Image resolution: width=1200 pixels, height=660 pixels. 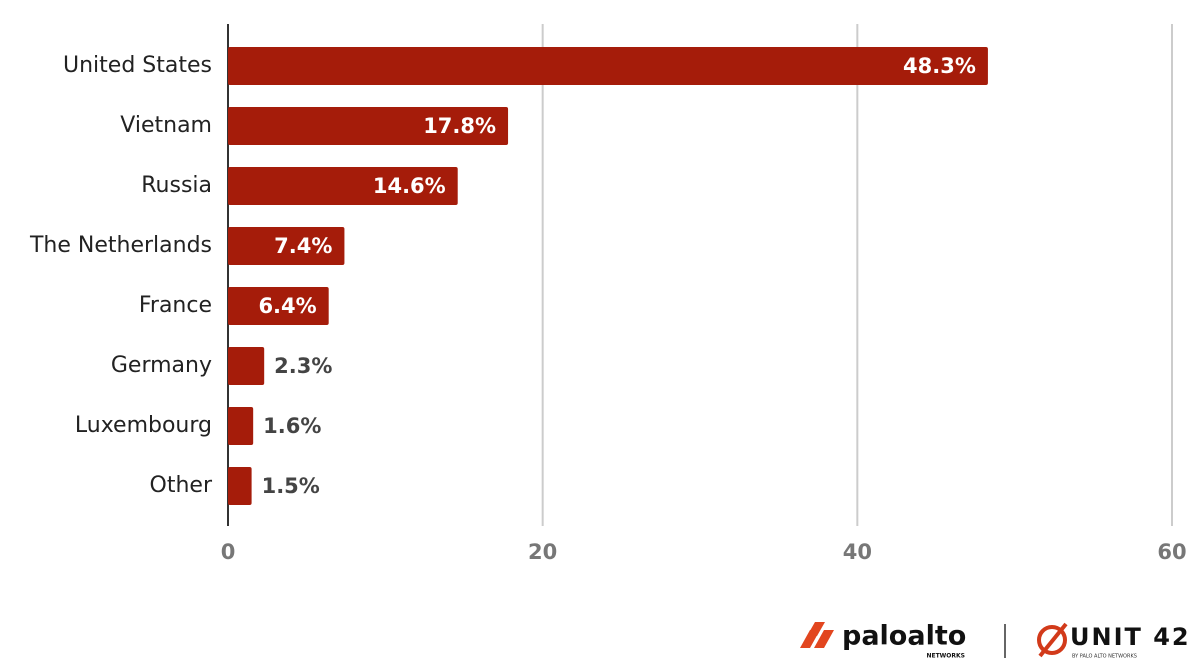 What do you see at coordinates (287, 306) in the screenshot?
I see `value-label: 6.4%` at bounding box center [287, 306].